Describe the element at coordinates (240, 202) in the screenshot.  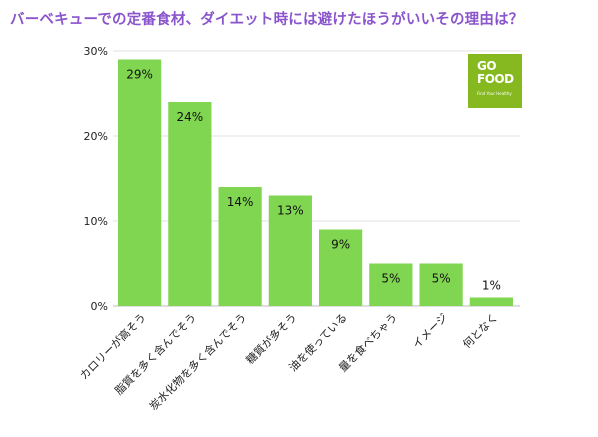
I see `bar-value-label: 14%` at that location.